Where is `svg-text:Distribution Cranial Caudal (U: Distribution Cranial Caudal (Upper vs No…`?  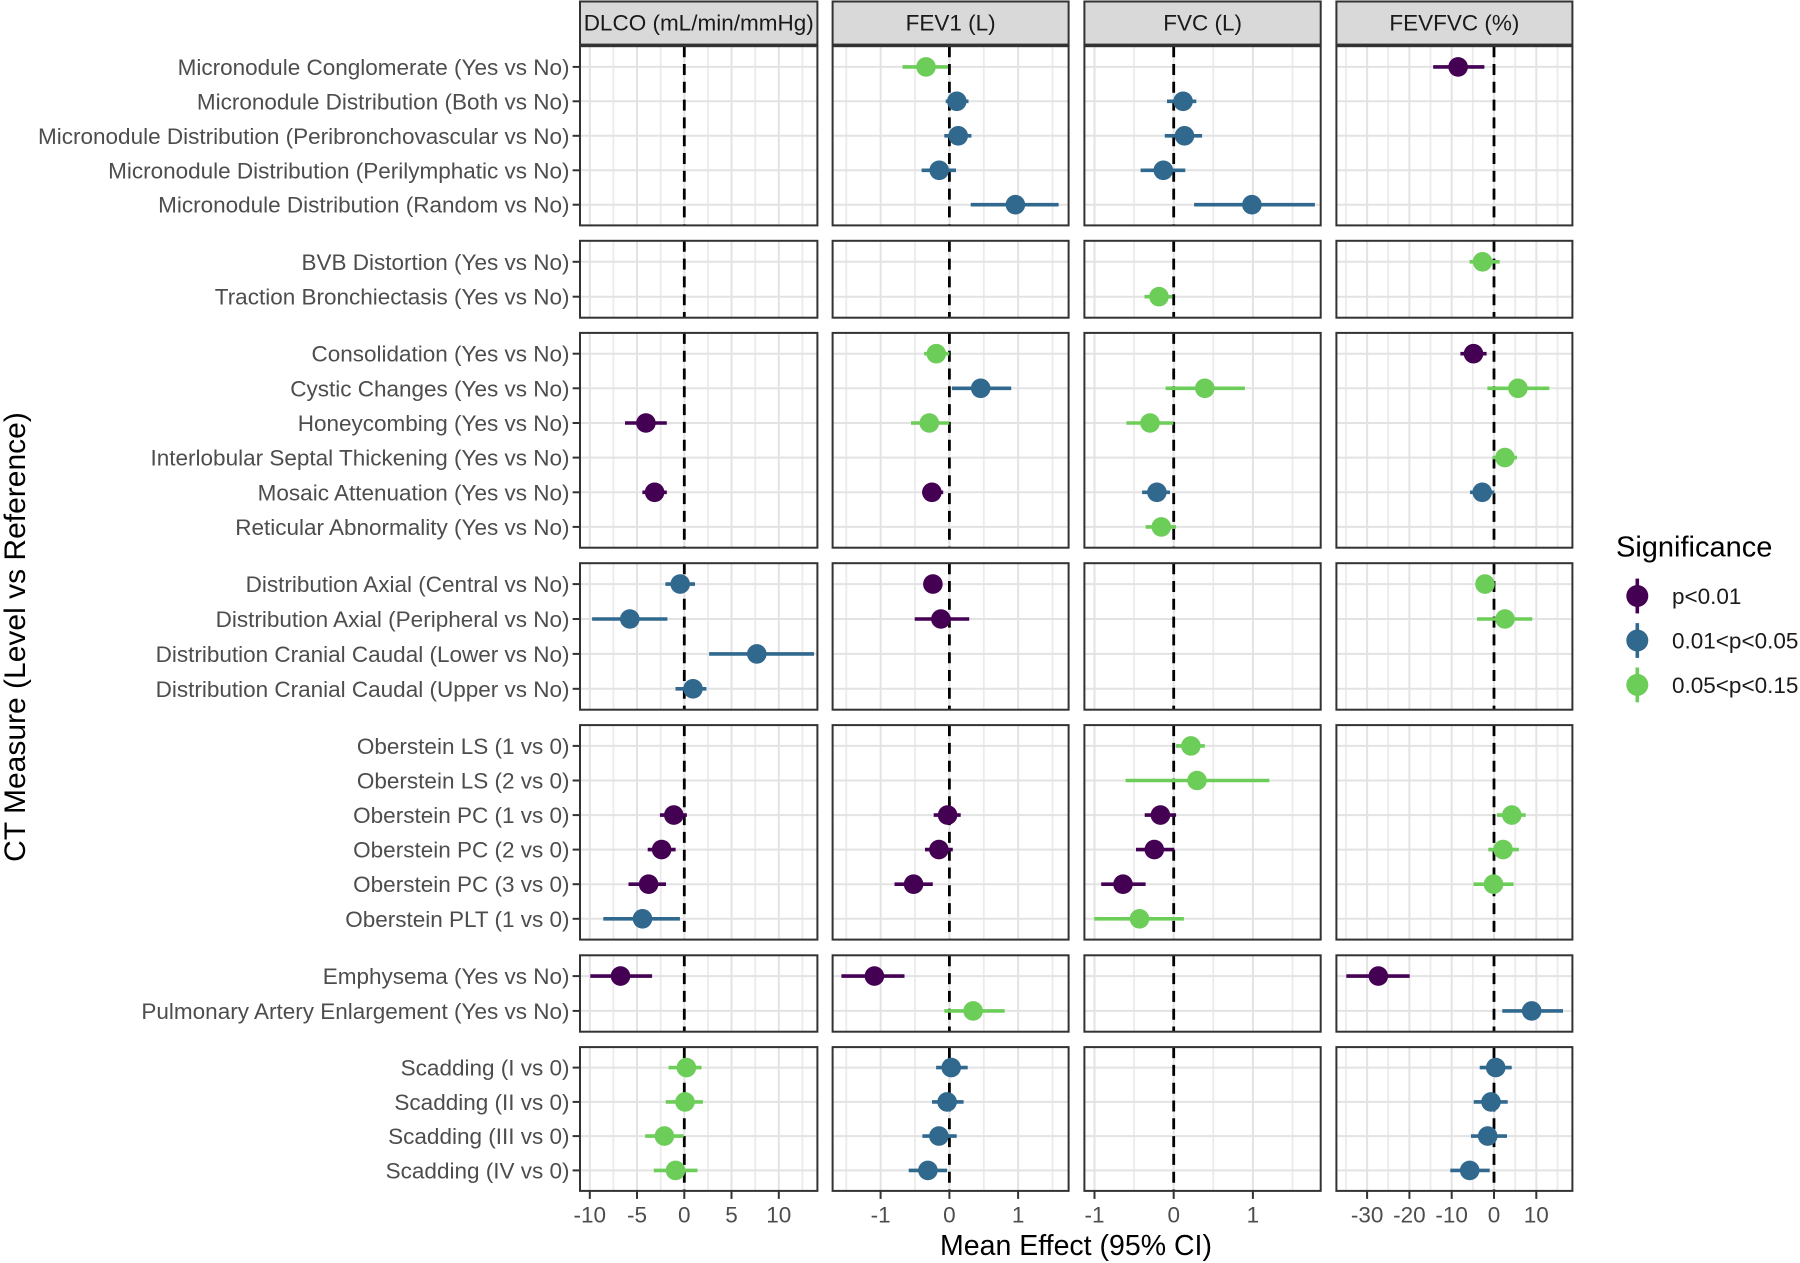 svg-text:Distribution Cranial Caudal (U: Distribution Cranial Caudal (Upper vs No… is located at coordinates (363, 689).